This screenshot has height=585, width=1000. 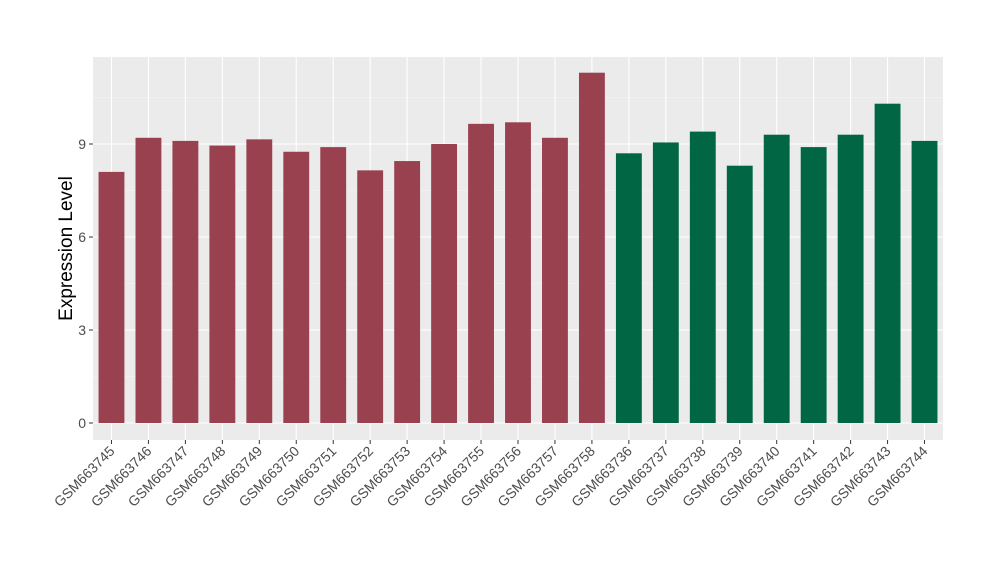 I want to click on bar-GSM663753, so click(x=407, y=292).